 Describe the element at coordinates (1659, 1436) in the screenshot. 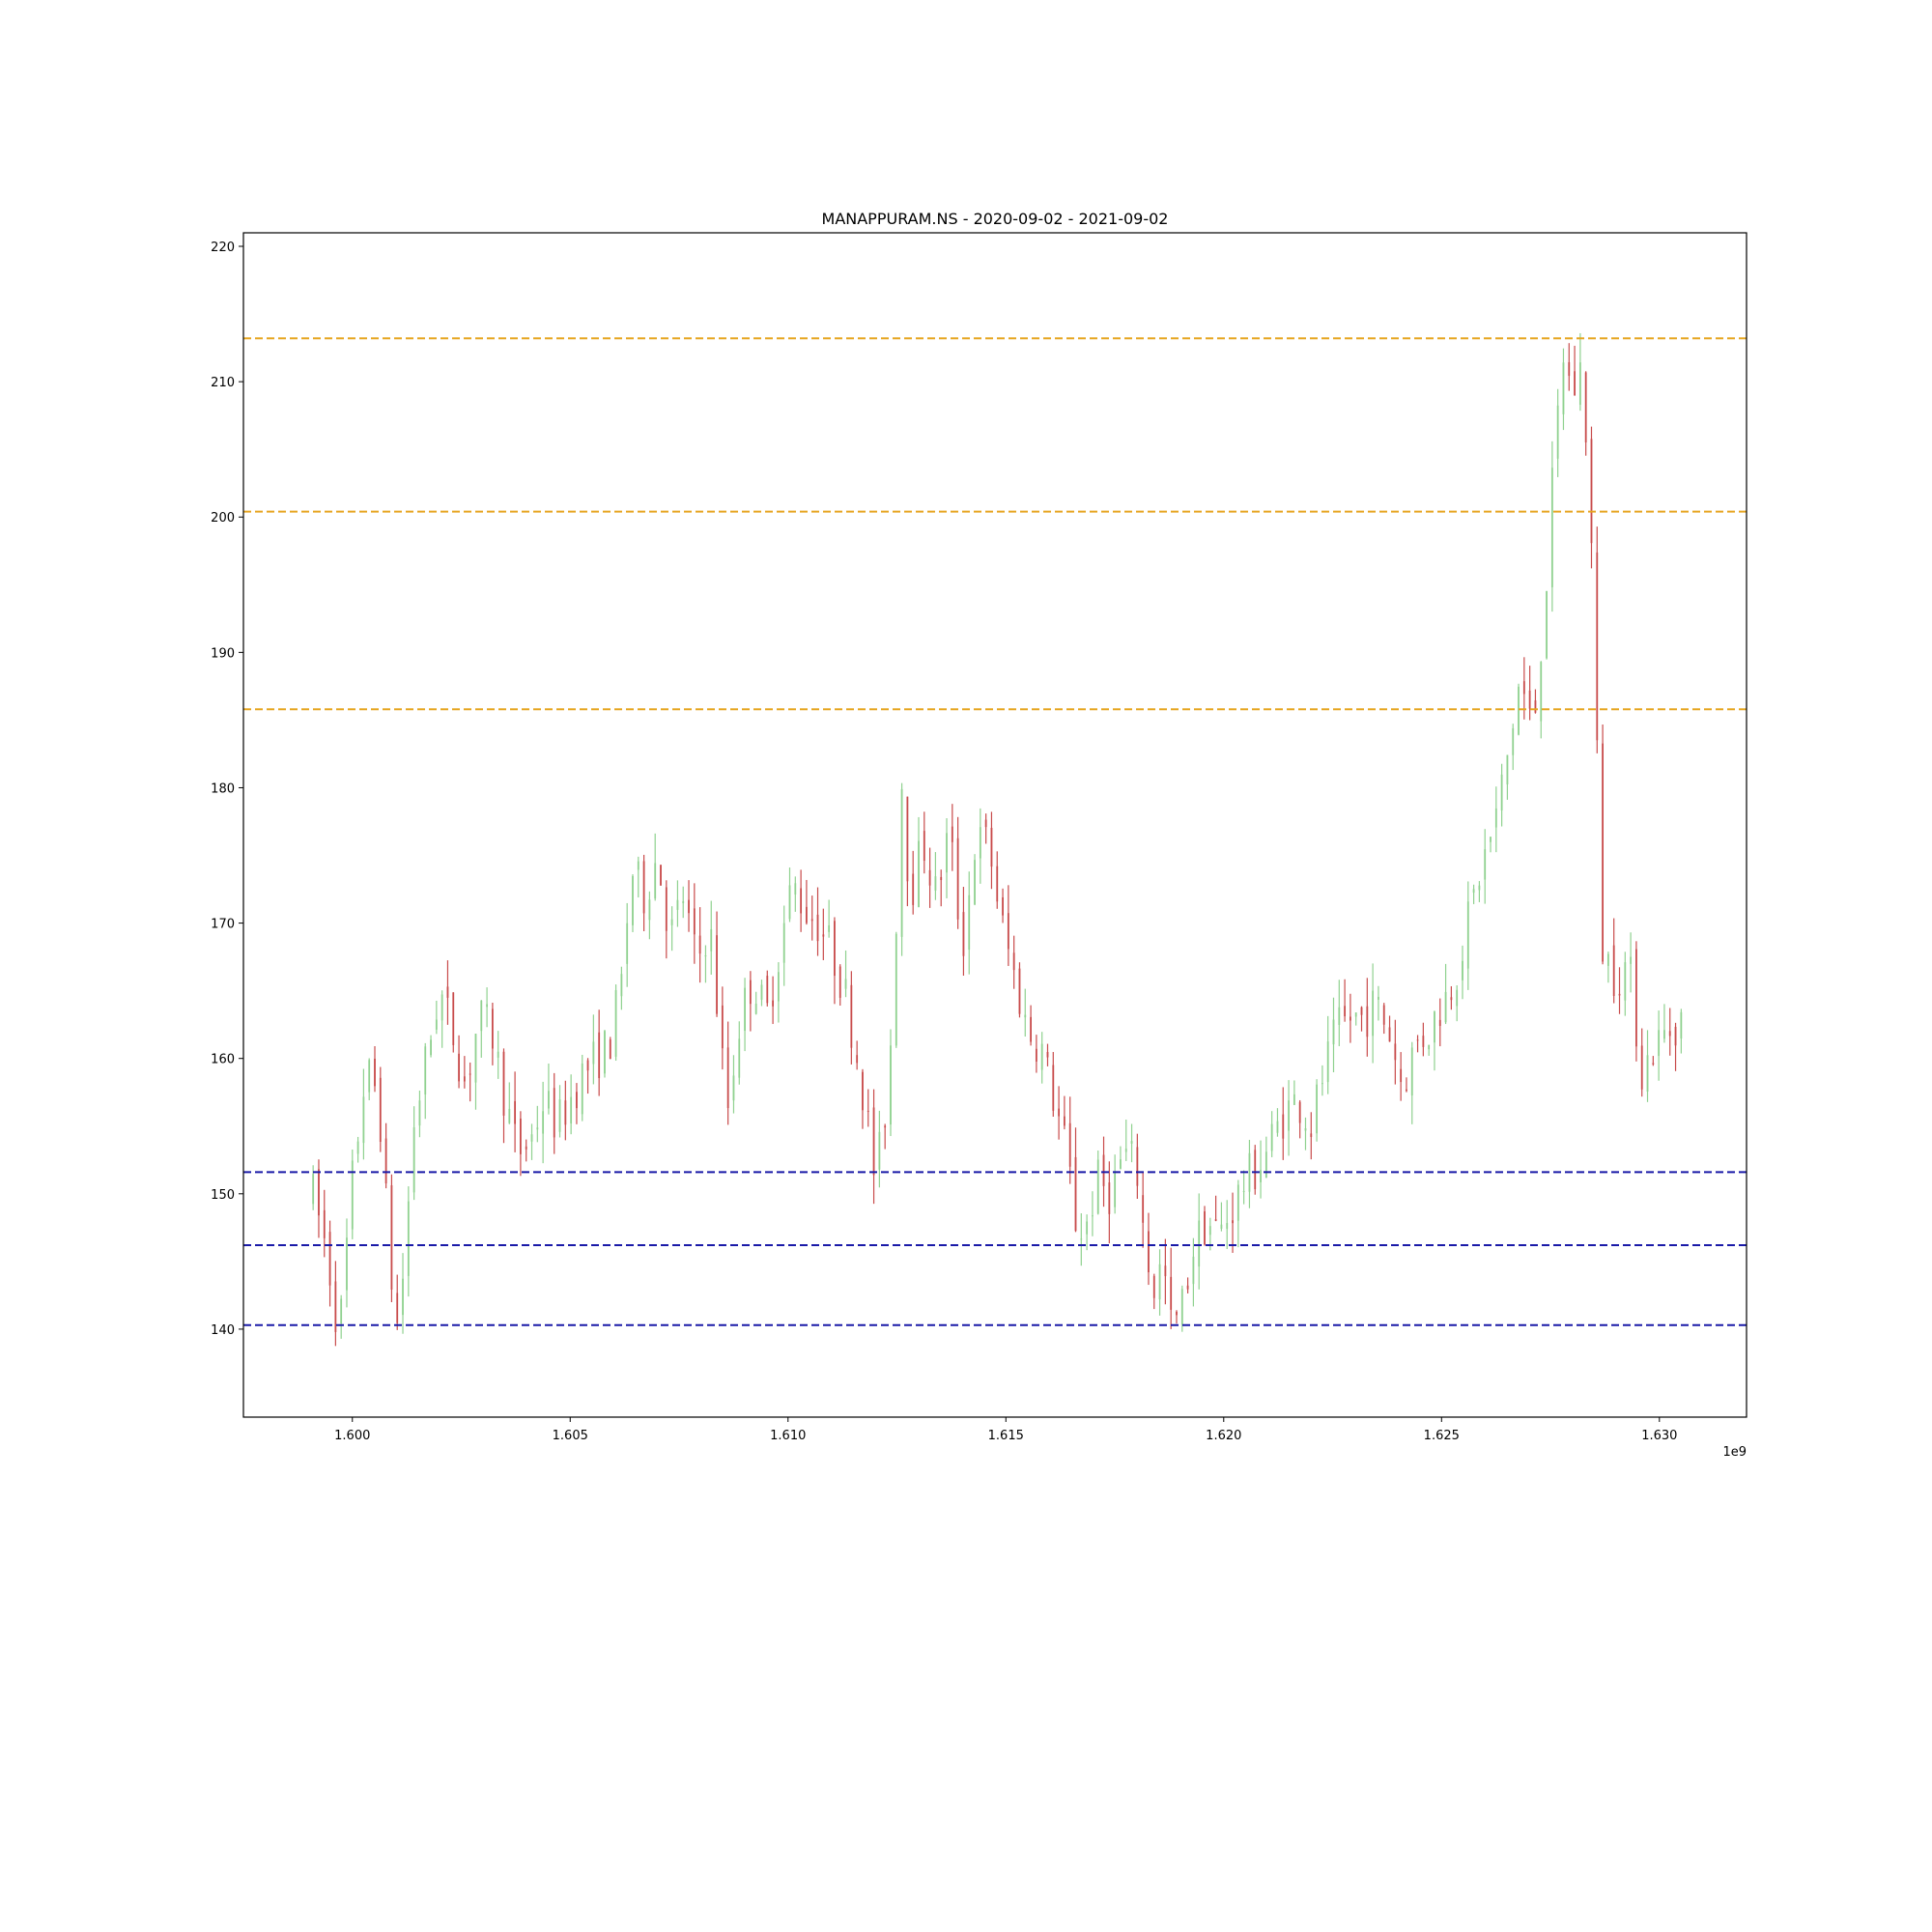

I see `x-tick-label: 1.630` at that location.